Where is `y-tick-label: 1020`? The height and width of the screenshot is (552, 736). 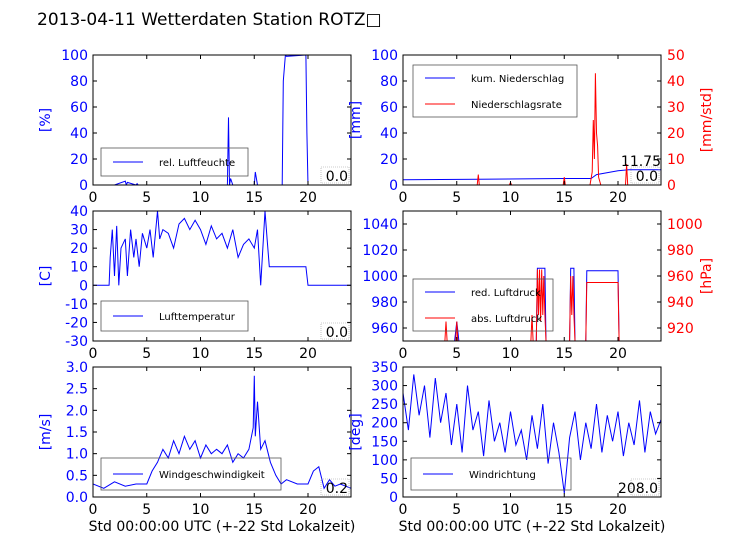 y-tick-label: 1020 is located at coordinates (380, 251).